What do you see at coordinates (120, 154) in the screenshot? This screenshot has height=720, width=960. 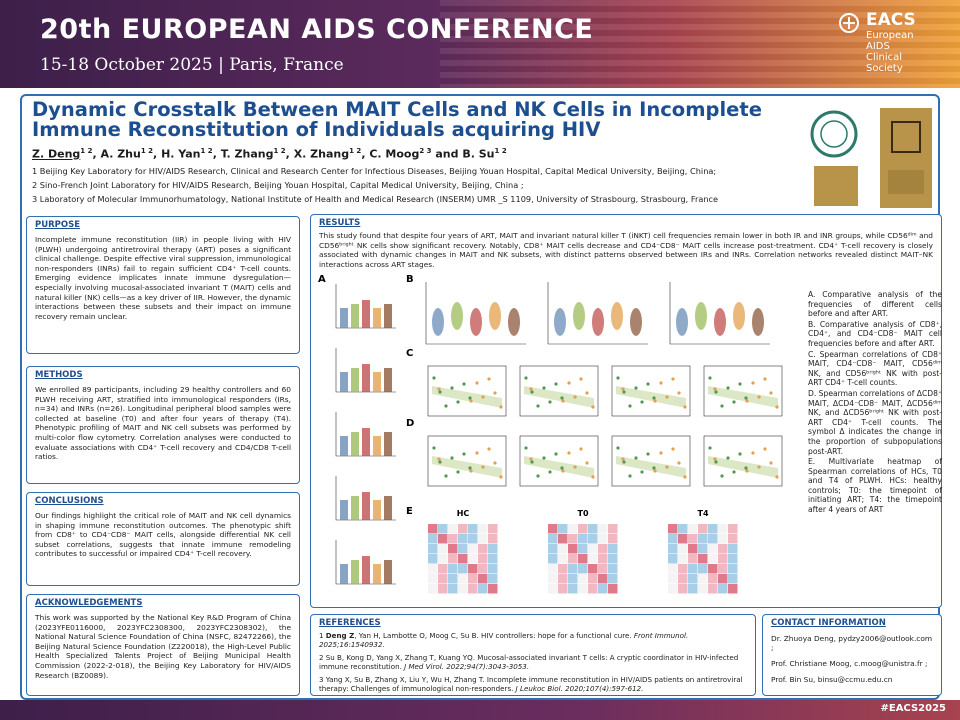 I see `author-name: A. Zhu` at bounding box center [120, 154].